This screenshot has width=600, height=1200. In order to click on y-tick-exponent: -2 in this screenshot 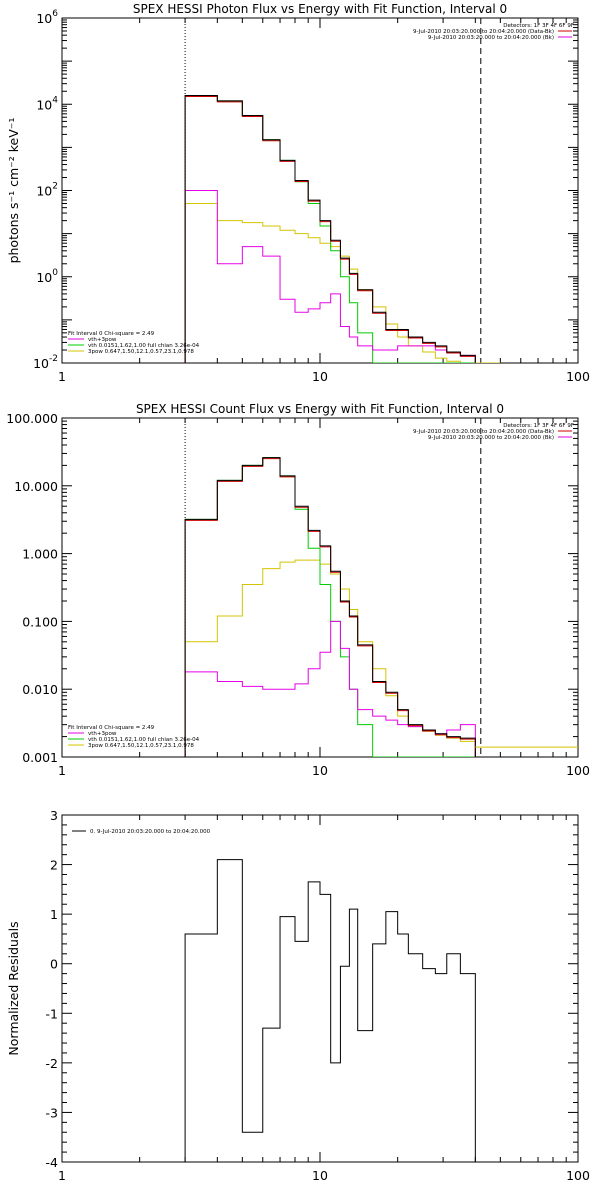, I will do `click(53, 359)`.